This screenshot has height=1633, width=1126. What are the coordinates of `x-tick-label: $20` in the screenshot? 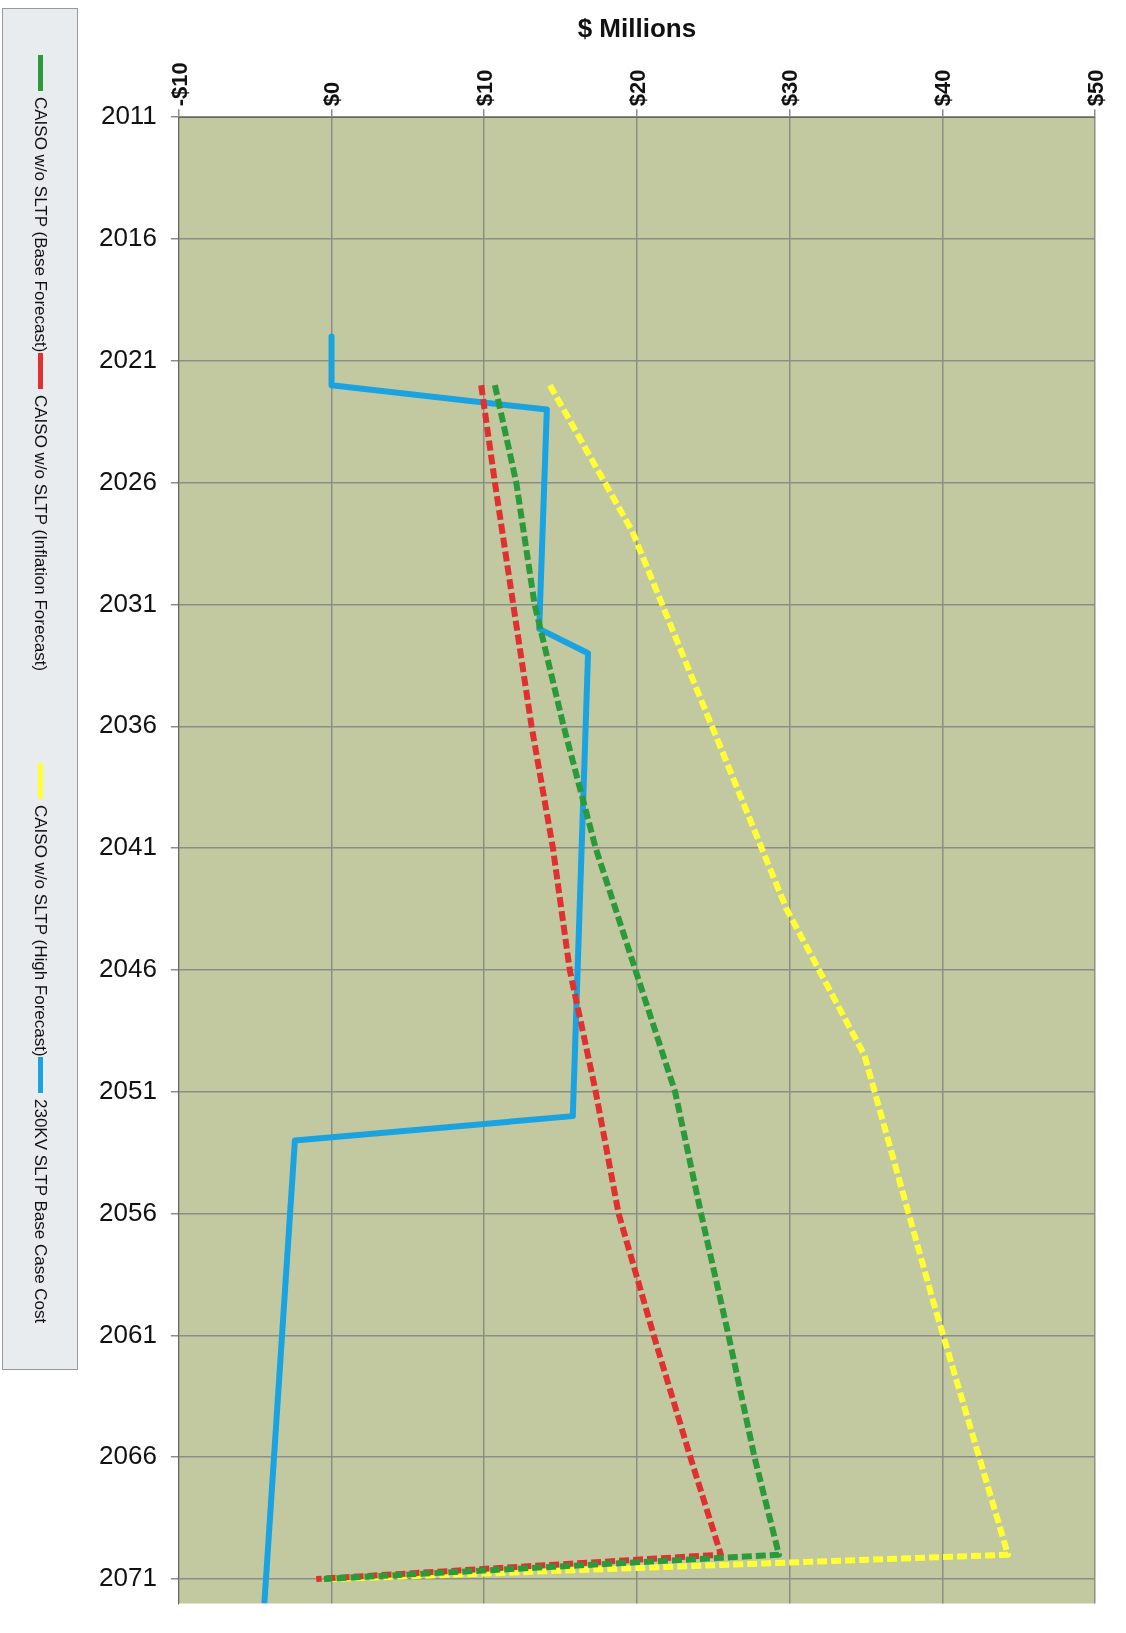 It's located at (637, 88).